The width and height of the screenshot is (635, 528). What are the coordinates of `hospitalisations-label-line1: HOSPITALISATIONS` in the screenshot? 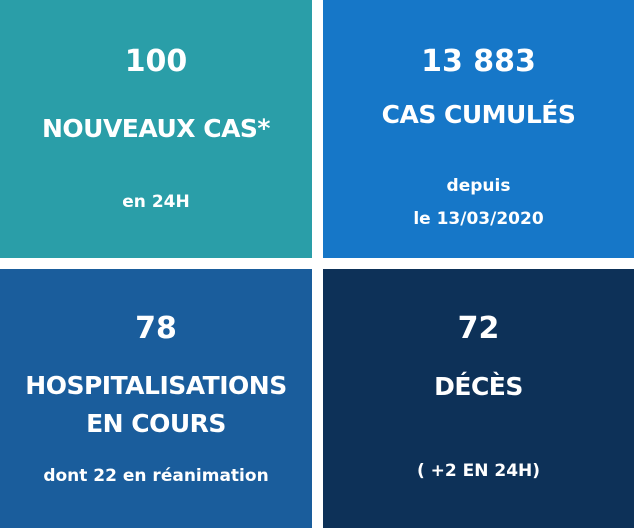 It's located at (156, 385).